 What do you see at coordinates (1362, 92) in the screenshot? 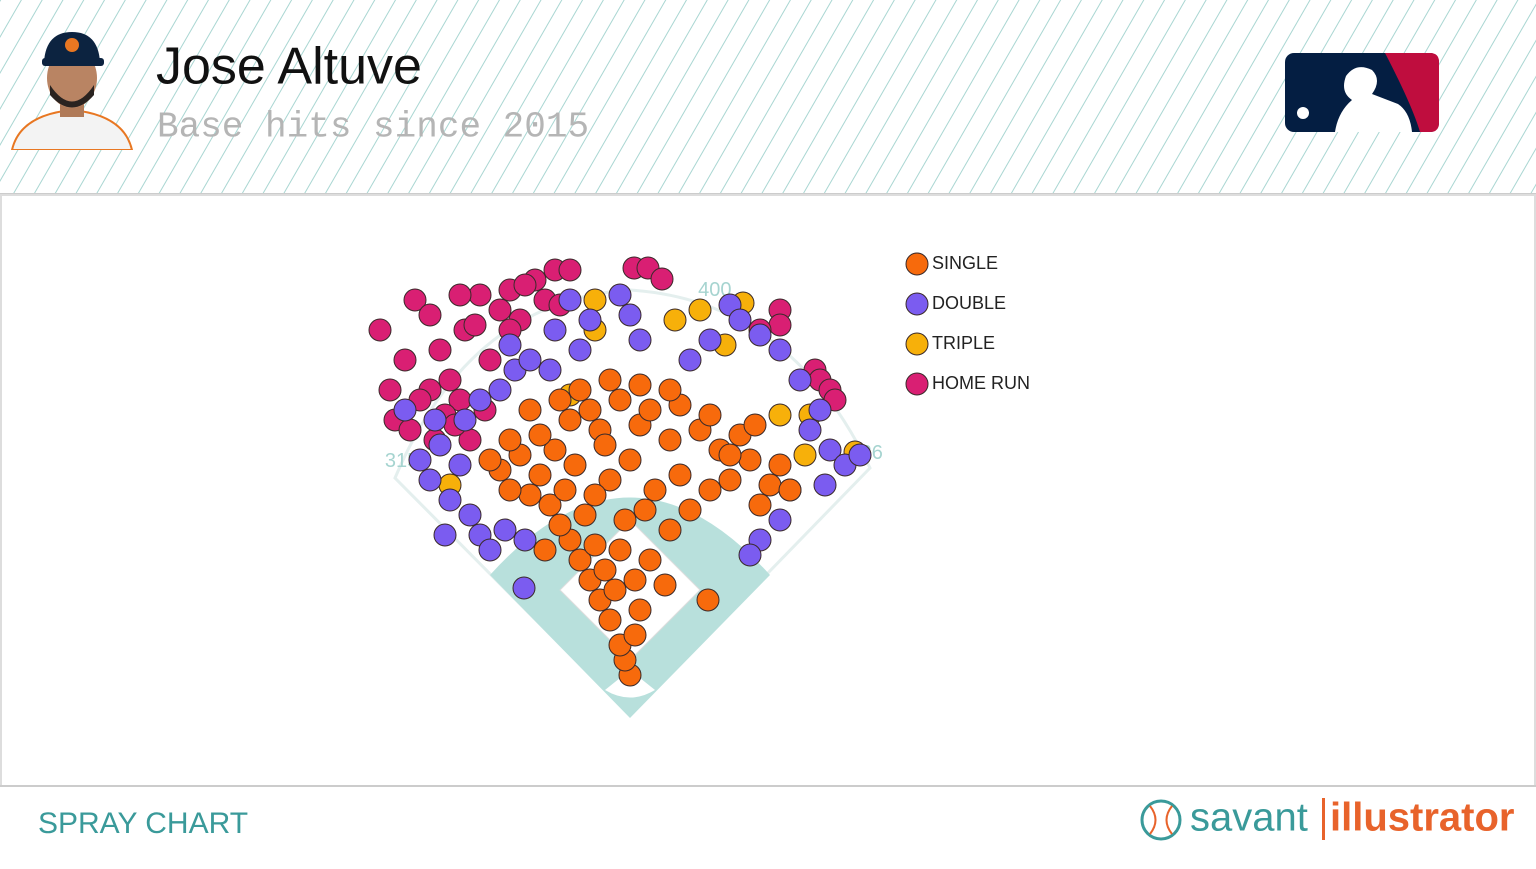
I see `mlb-logo` at bounding box center [1362, 92].